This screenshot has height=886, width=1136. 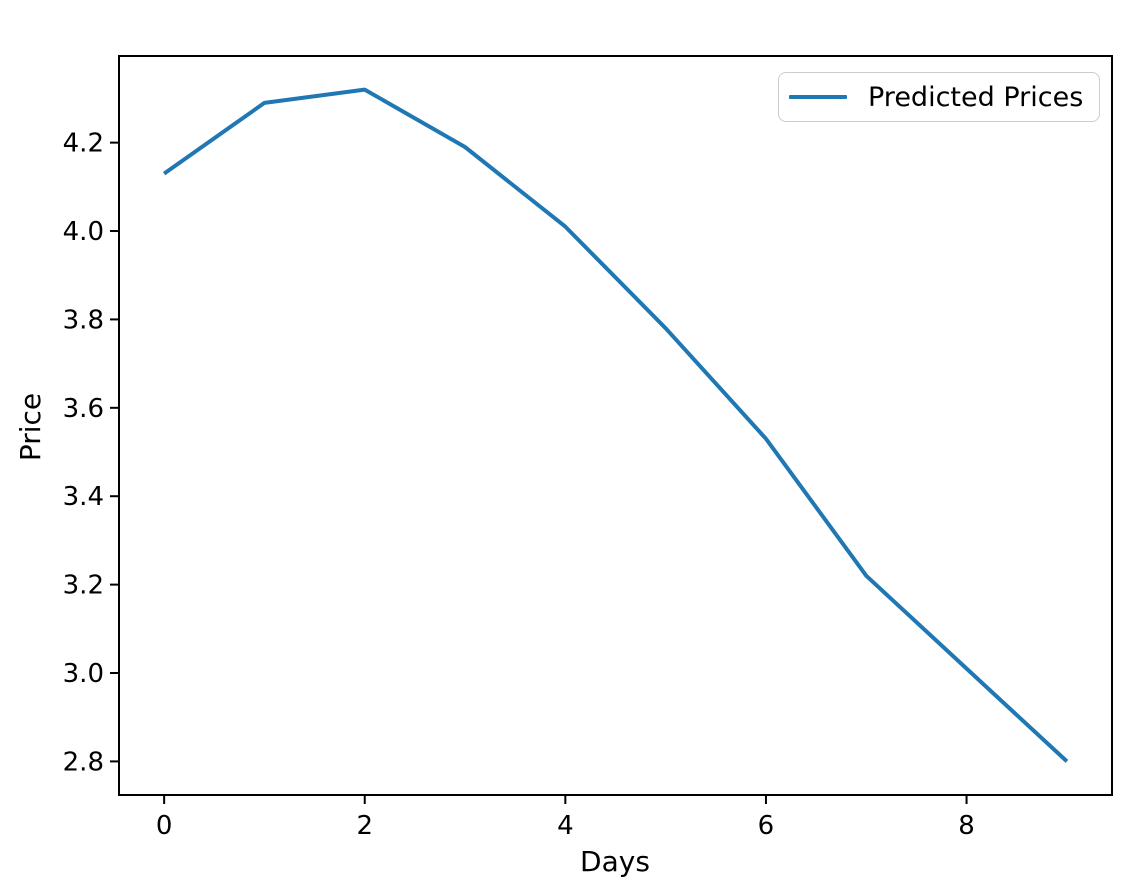 What do you see at coordinates (976, 97) in the screenshot?
I see `legend-label: Predicted Prices` at bounding box center [976, 97].